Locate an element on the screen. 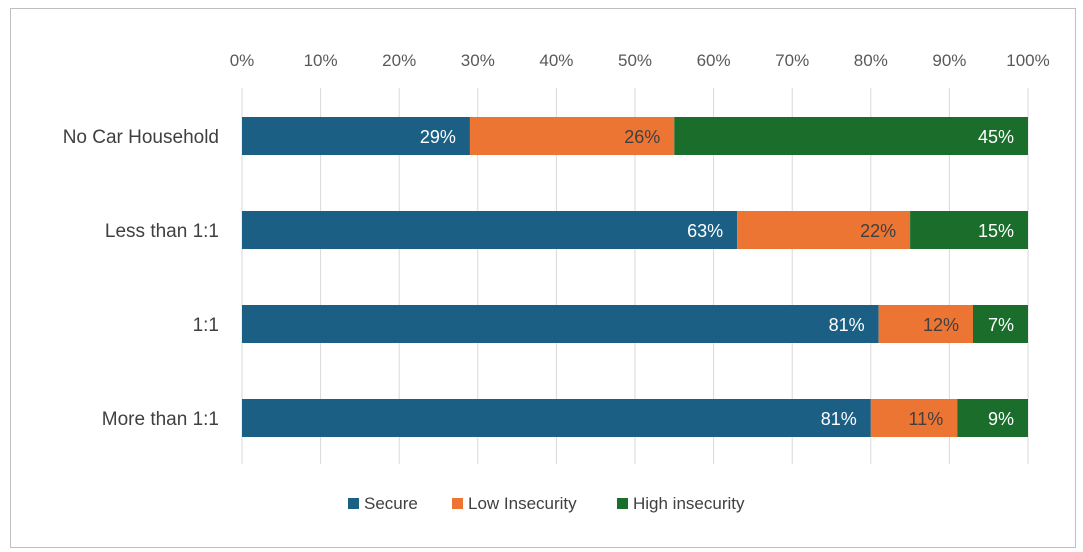  x-tick-label: 0% is located at coordinates (242, 60).